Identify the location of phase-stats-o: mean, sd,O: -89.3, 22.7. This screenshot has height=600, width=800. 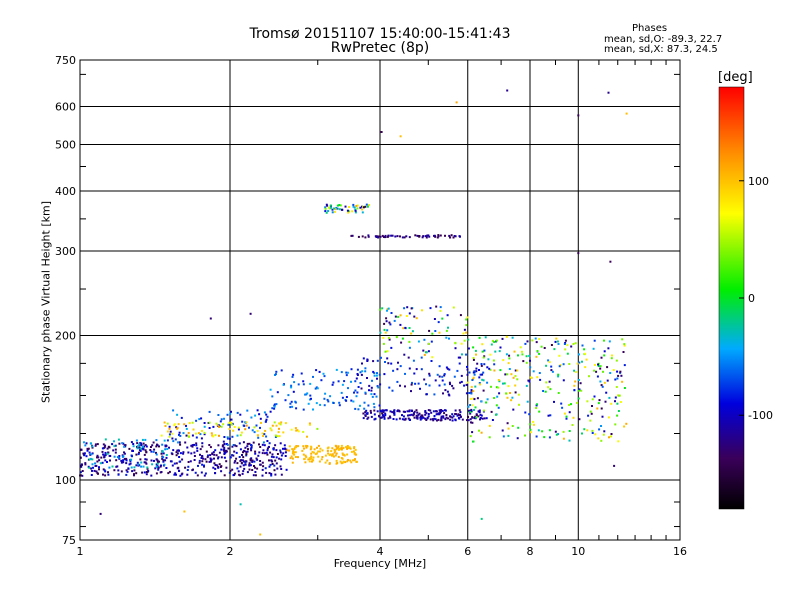
(663, 39).